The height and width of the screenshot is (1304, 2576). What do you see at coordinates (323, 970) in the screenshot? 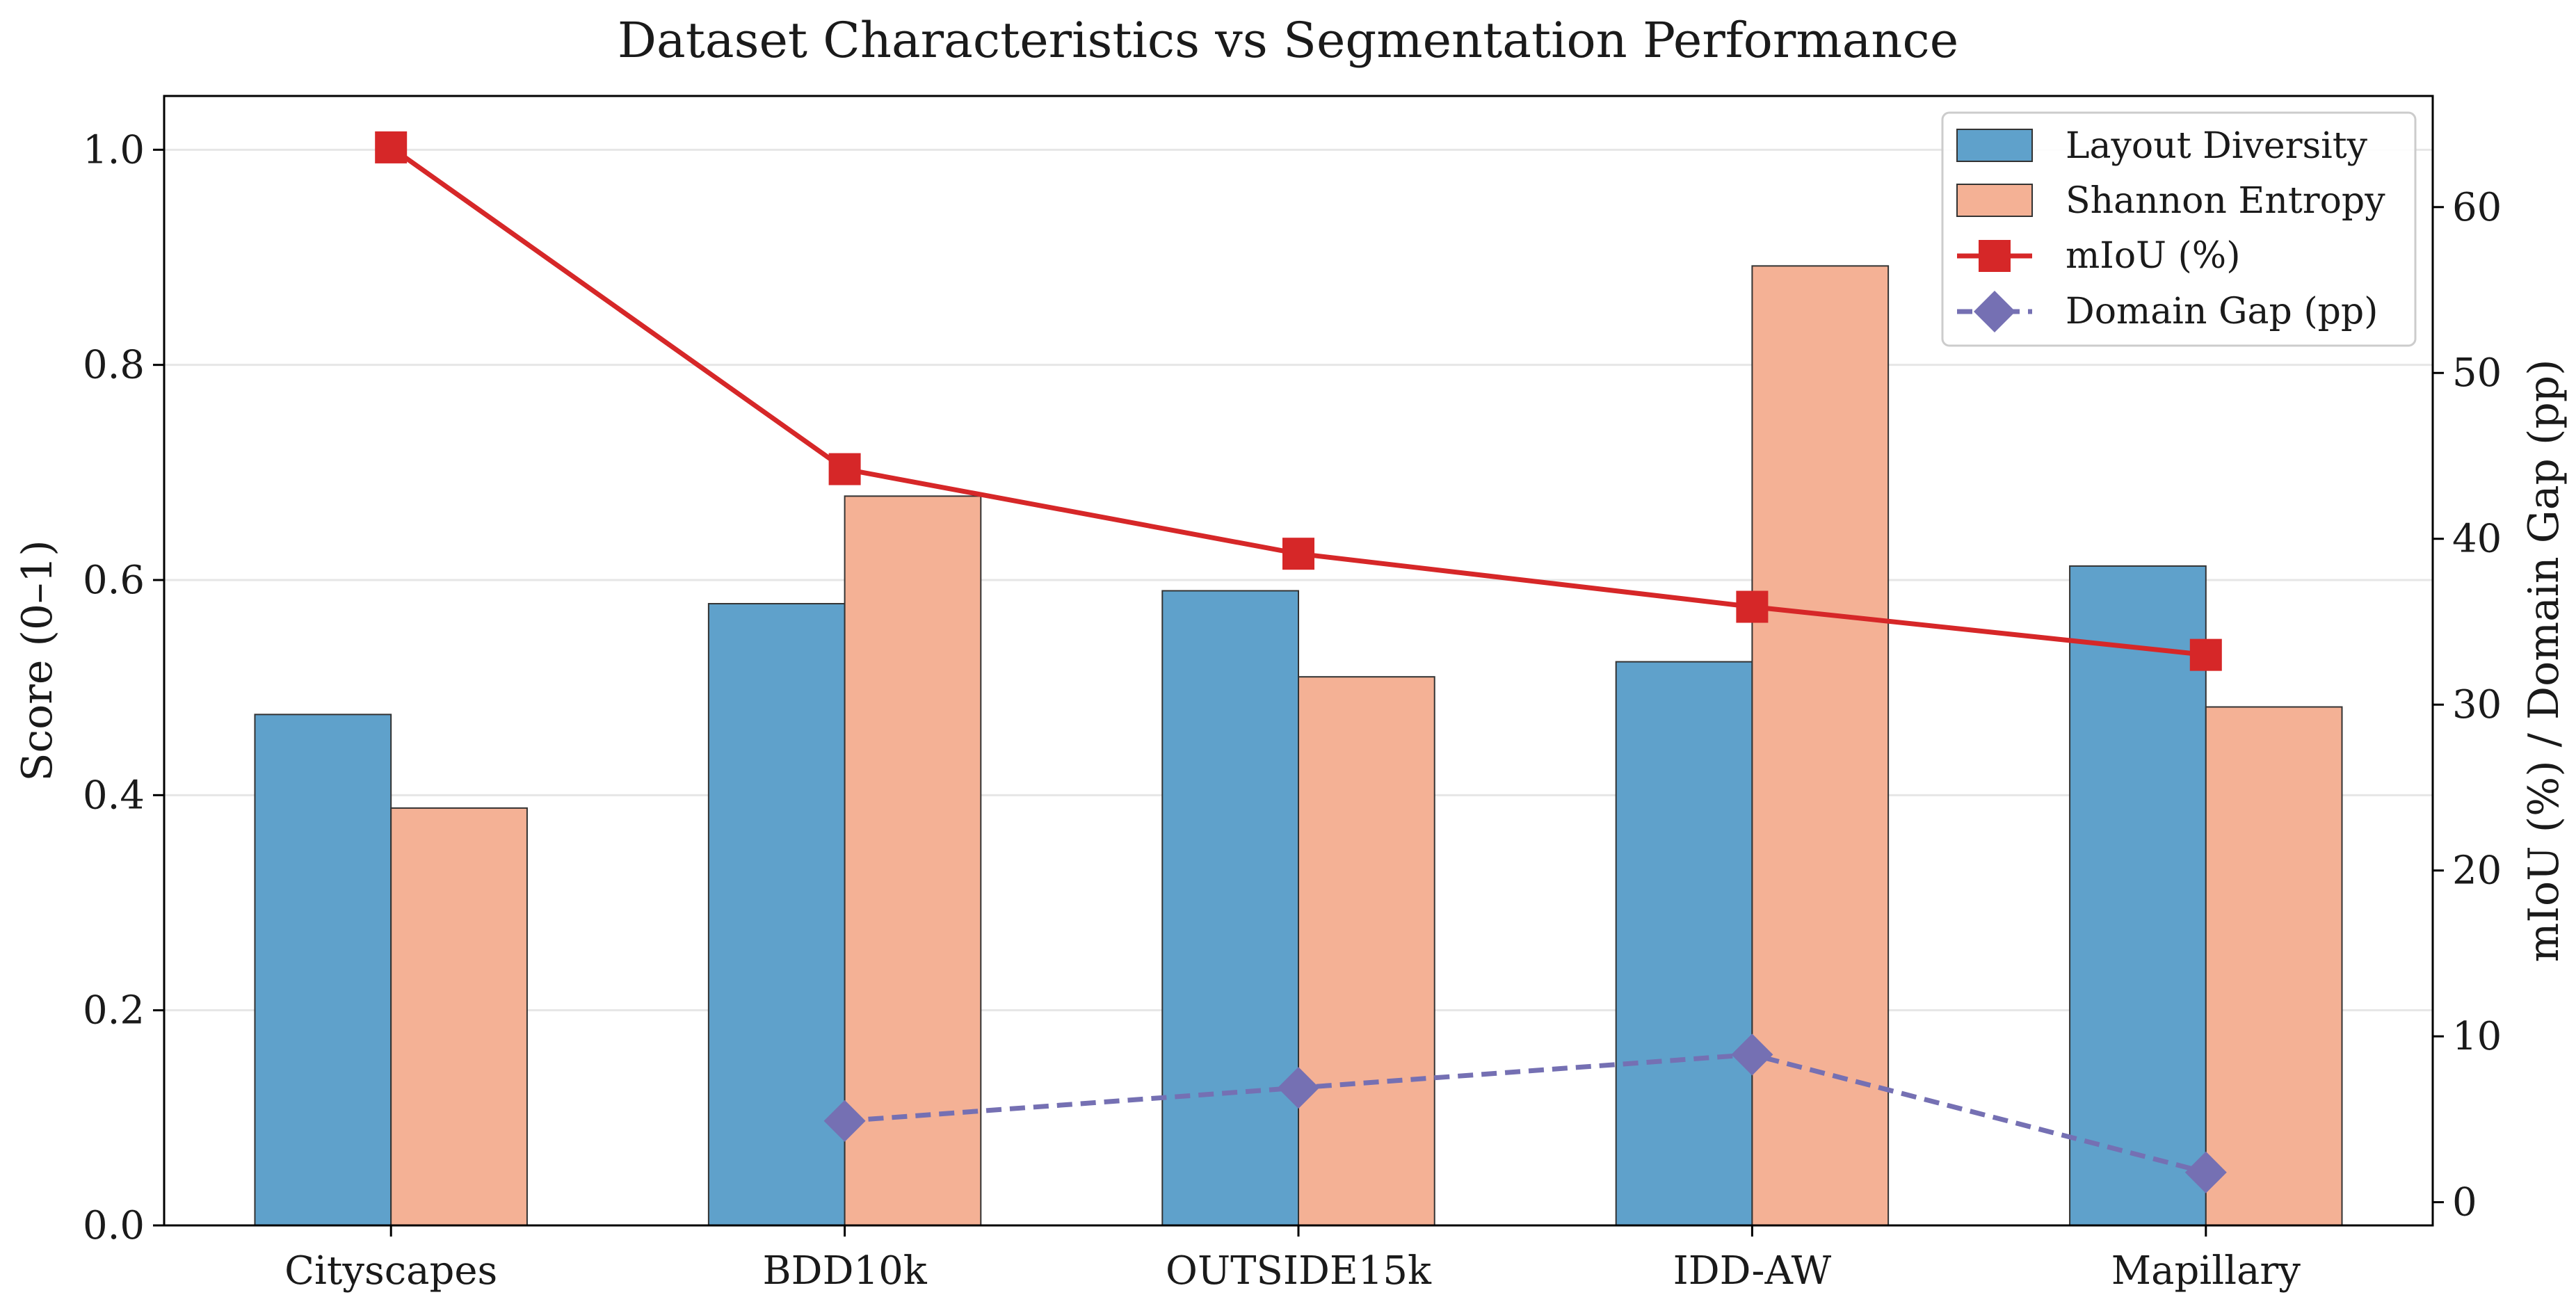
I see `bar-layout-diversity-cityscapes` at bounding box center [323, 970].